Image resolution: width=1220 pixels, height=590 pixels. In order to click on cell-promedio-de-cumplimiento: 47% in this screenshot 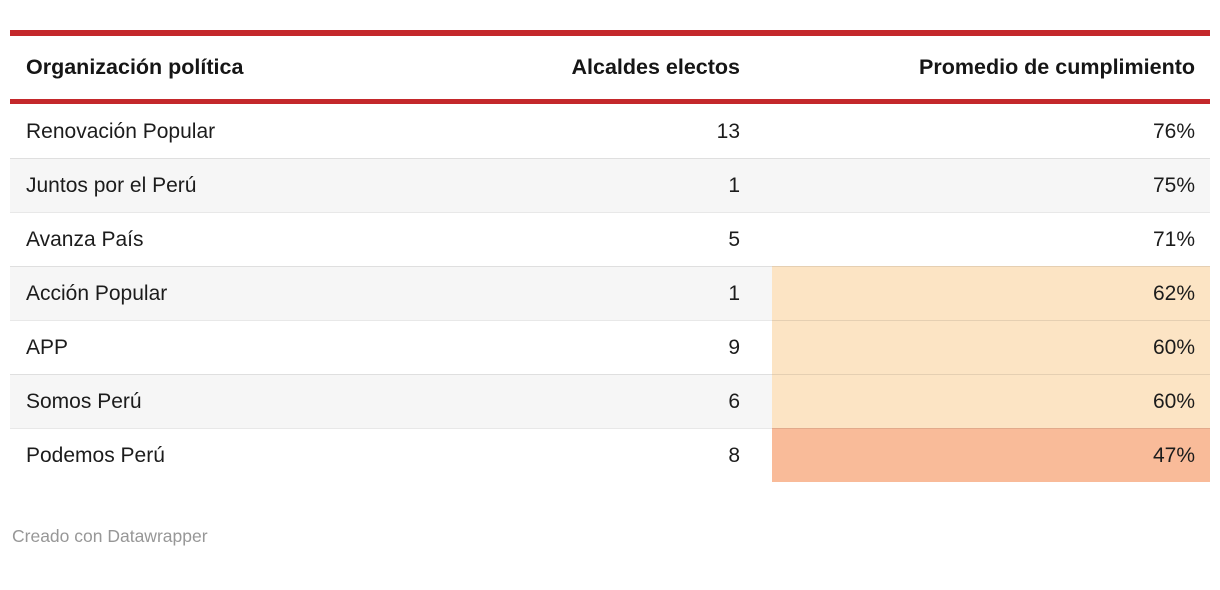, I will do `click(991, 455)`.